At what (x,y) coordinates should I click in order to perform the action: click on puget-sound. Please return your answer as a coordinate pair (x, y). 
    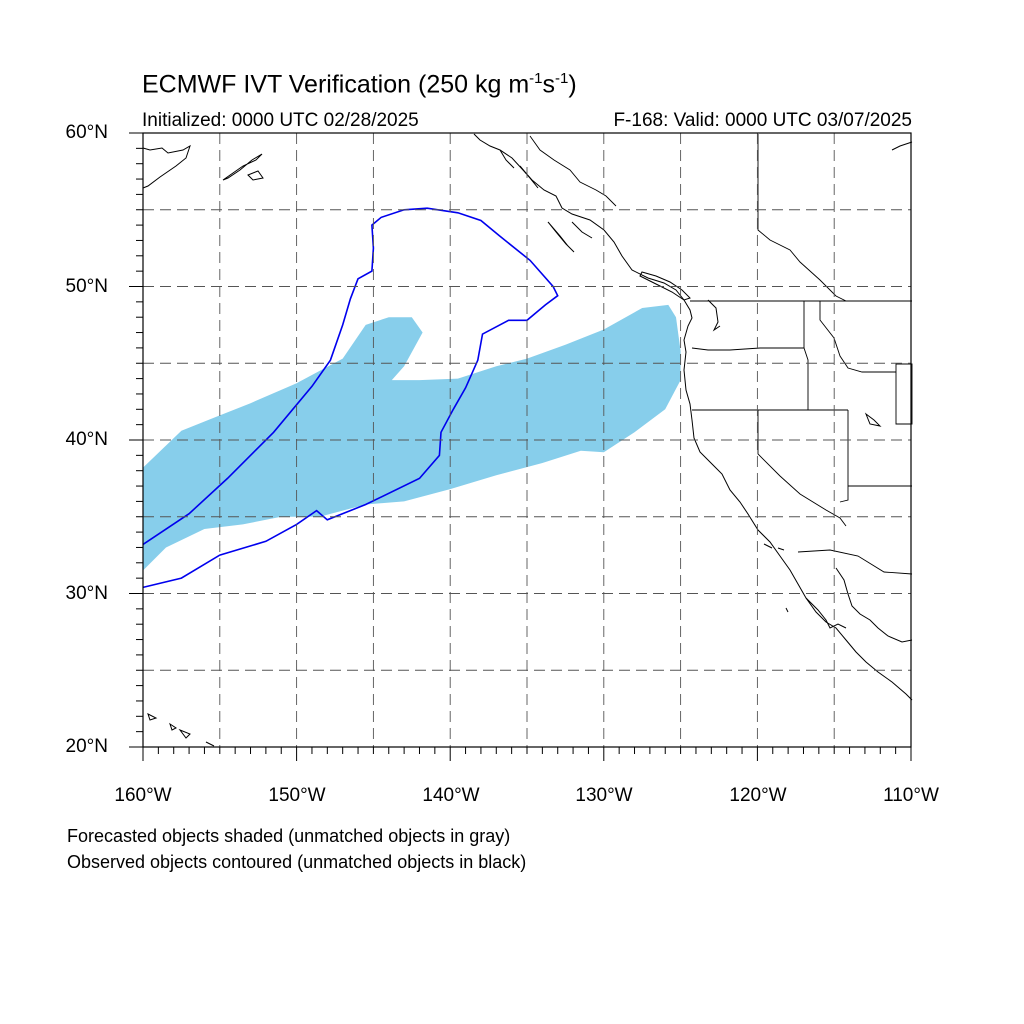
    Looking at the image, I should click on (714, 315).